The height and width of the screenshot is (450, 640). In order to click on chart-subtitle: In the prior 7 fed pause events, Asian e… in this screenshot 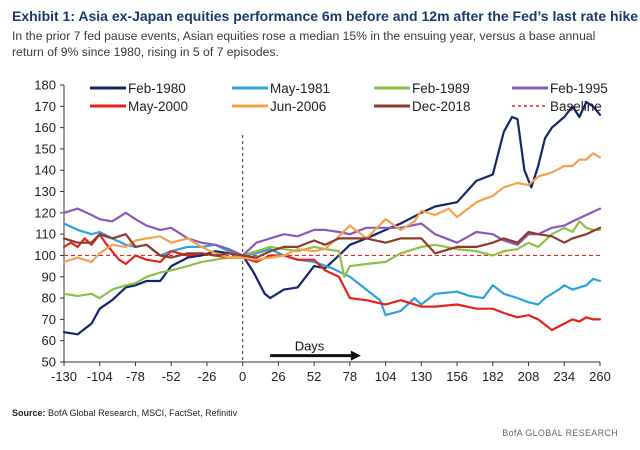, I will do `click(304, 44)`.